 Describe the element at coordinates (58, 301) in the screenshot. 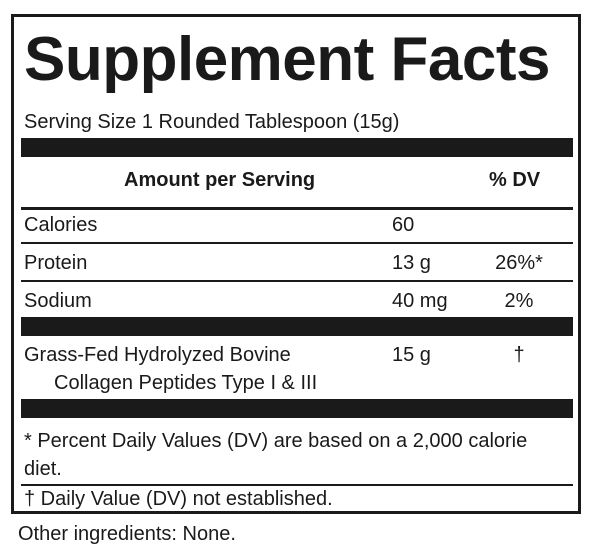

I see `sodium-label: Sodium` at that location.